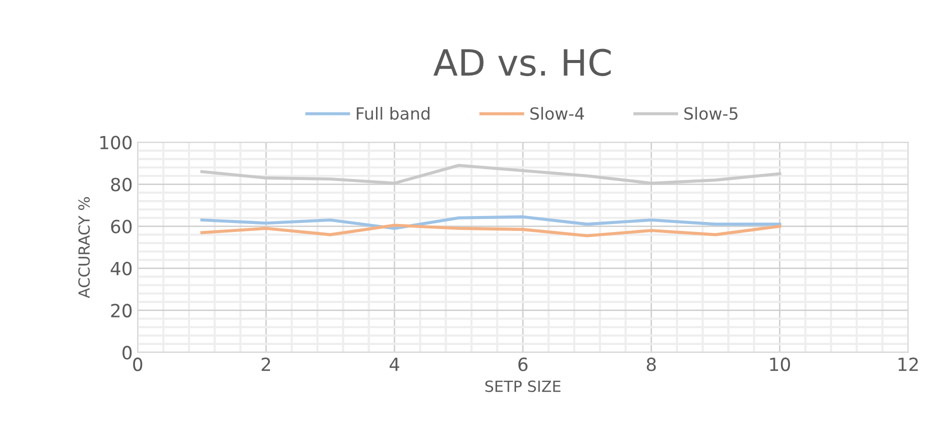  I want to click on y-tick-label: 40, so click(121, 269).